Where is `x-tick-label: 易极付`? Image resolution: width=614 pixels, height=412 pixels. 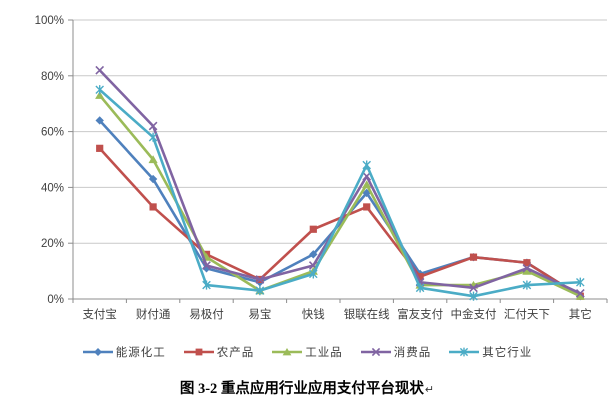
x-tick-label: 易极付 is located at coordinates (206, 314).